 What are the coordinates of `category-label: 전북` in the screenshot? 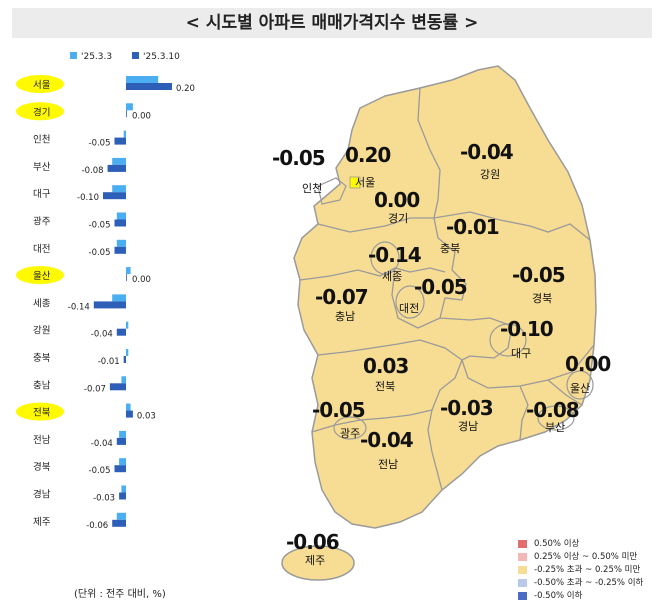 It's located at (42, 413).